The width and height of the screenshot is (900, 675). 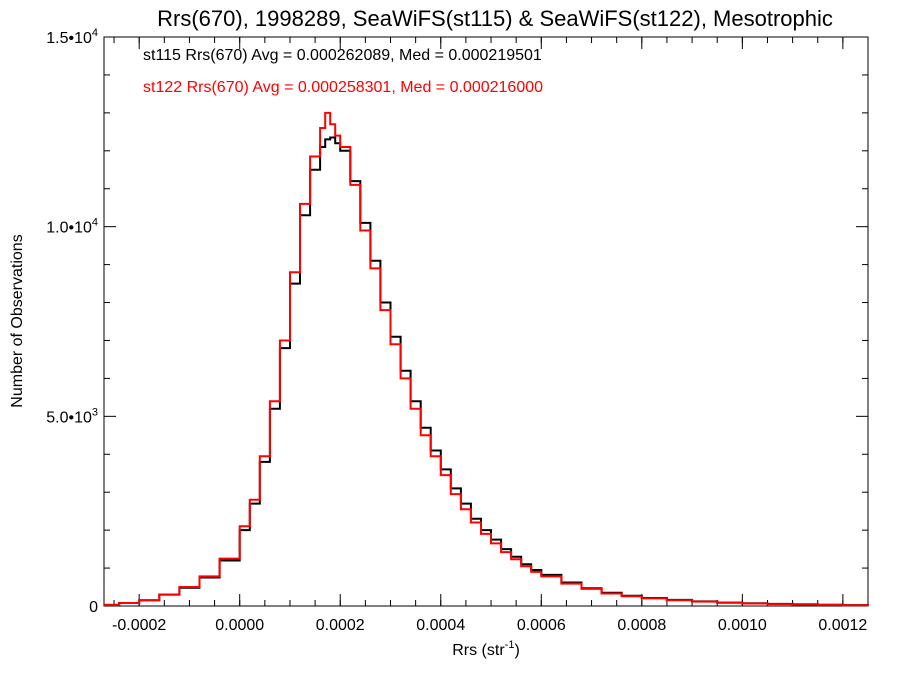 What do you see at coordinates (17, 320) in the screenshot?
I see `y-axis-label: Number of Observations` at bounding box center [17, 320].